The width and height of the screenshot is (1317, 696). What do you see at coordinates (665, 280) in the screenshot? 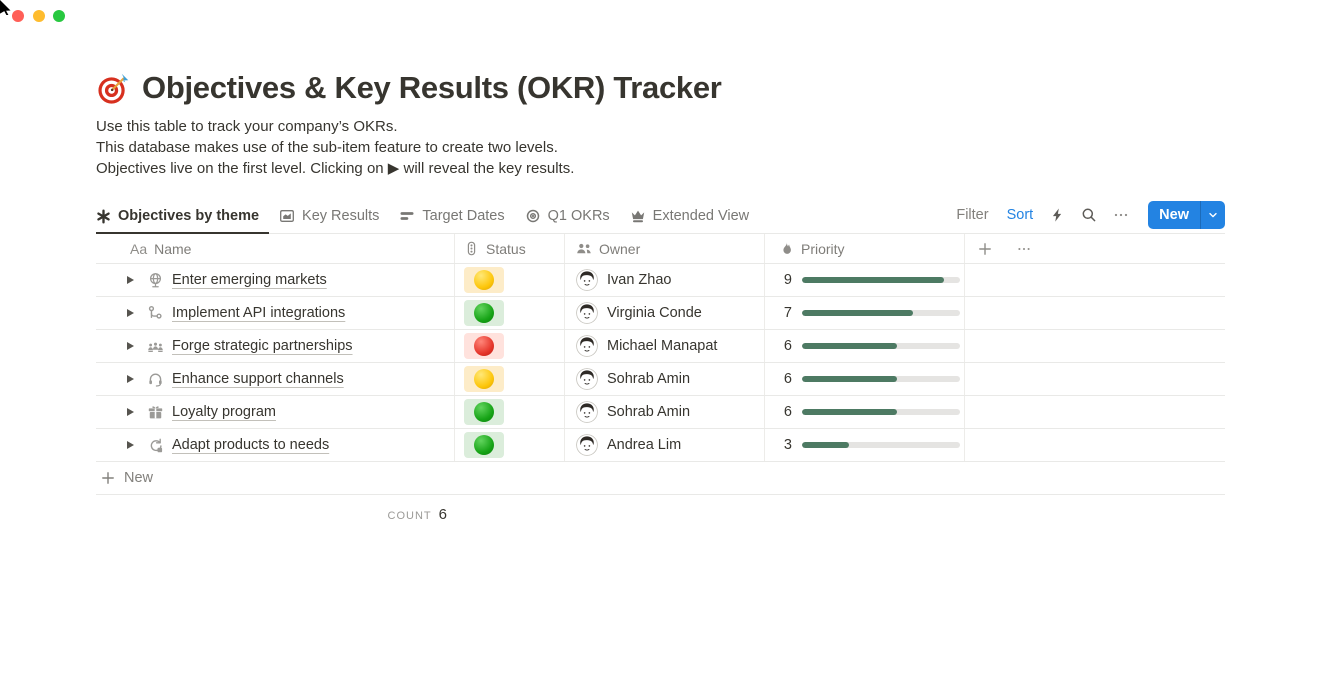
I see `owner-cell: Ivan Zhao` at bounding box center [665, 280].